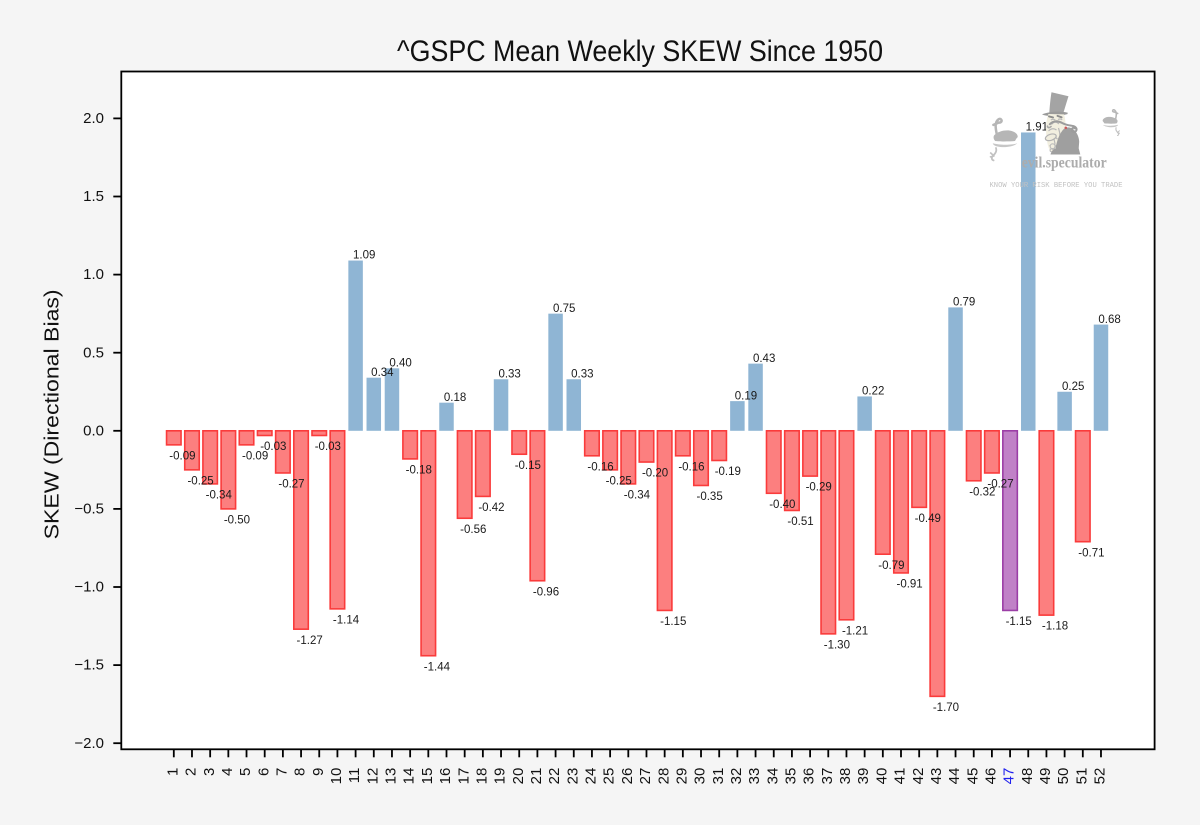 The height and width of the screenshot is (825, 1200). I want to click on svg-text: 4, so click(227, 772).